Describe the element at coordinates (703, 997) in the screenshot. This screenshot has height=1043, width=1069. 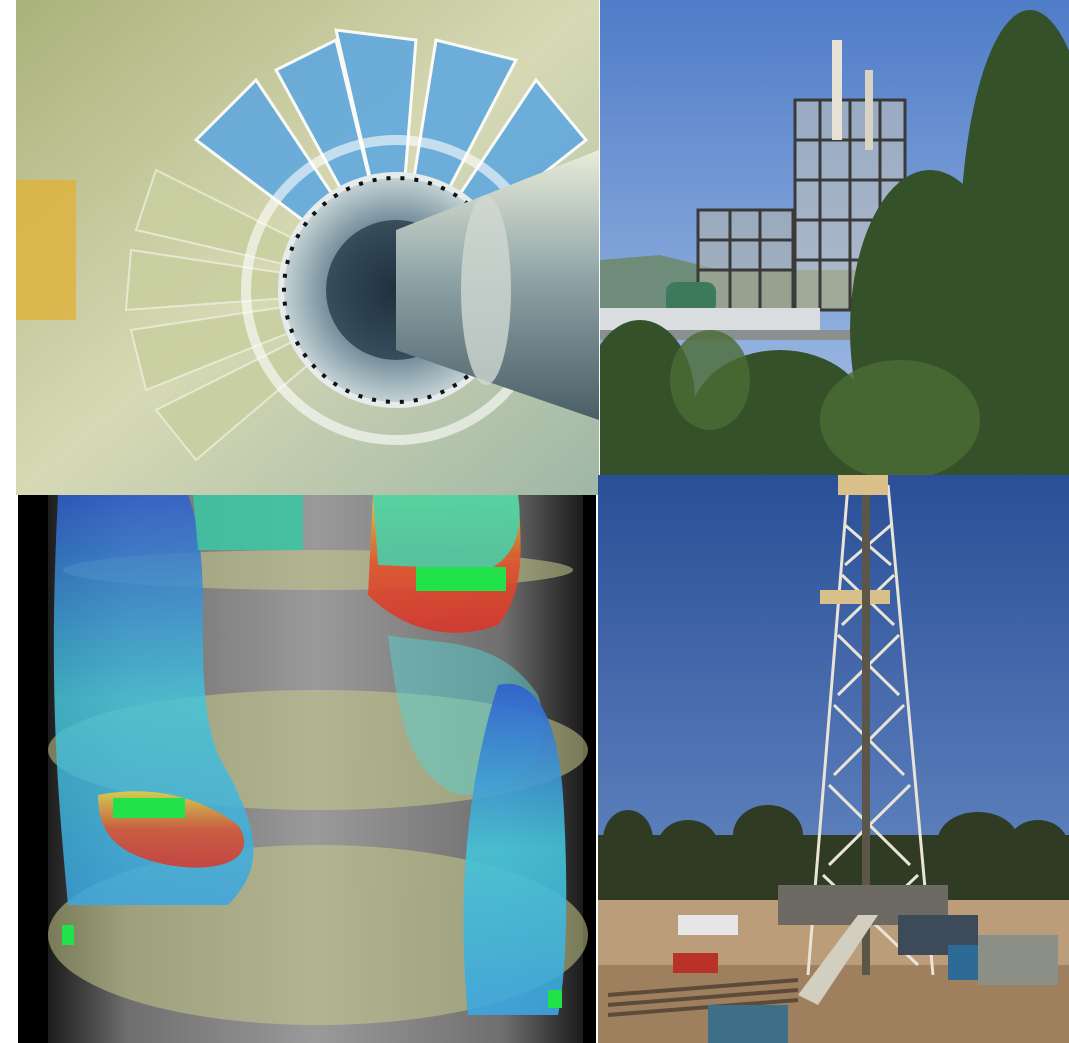
I see `pipe-rack` at that location.